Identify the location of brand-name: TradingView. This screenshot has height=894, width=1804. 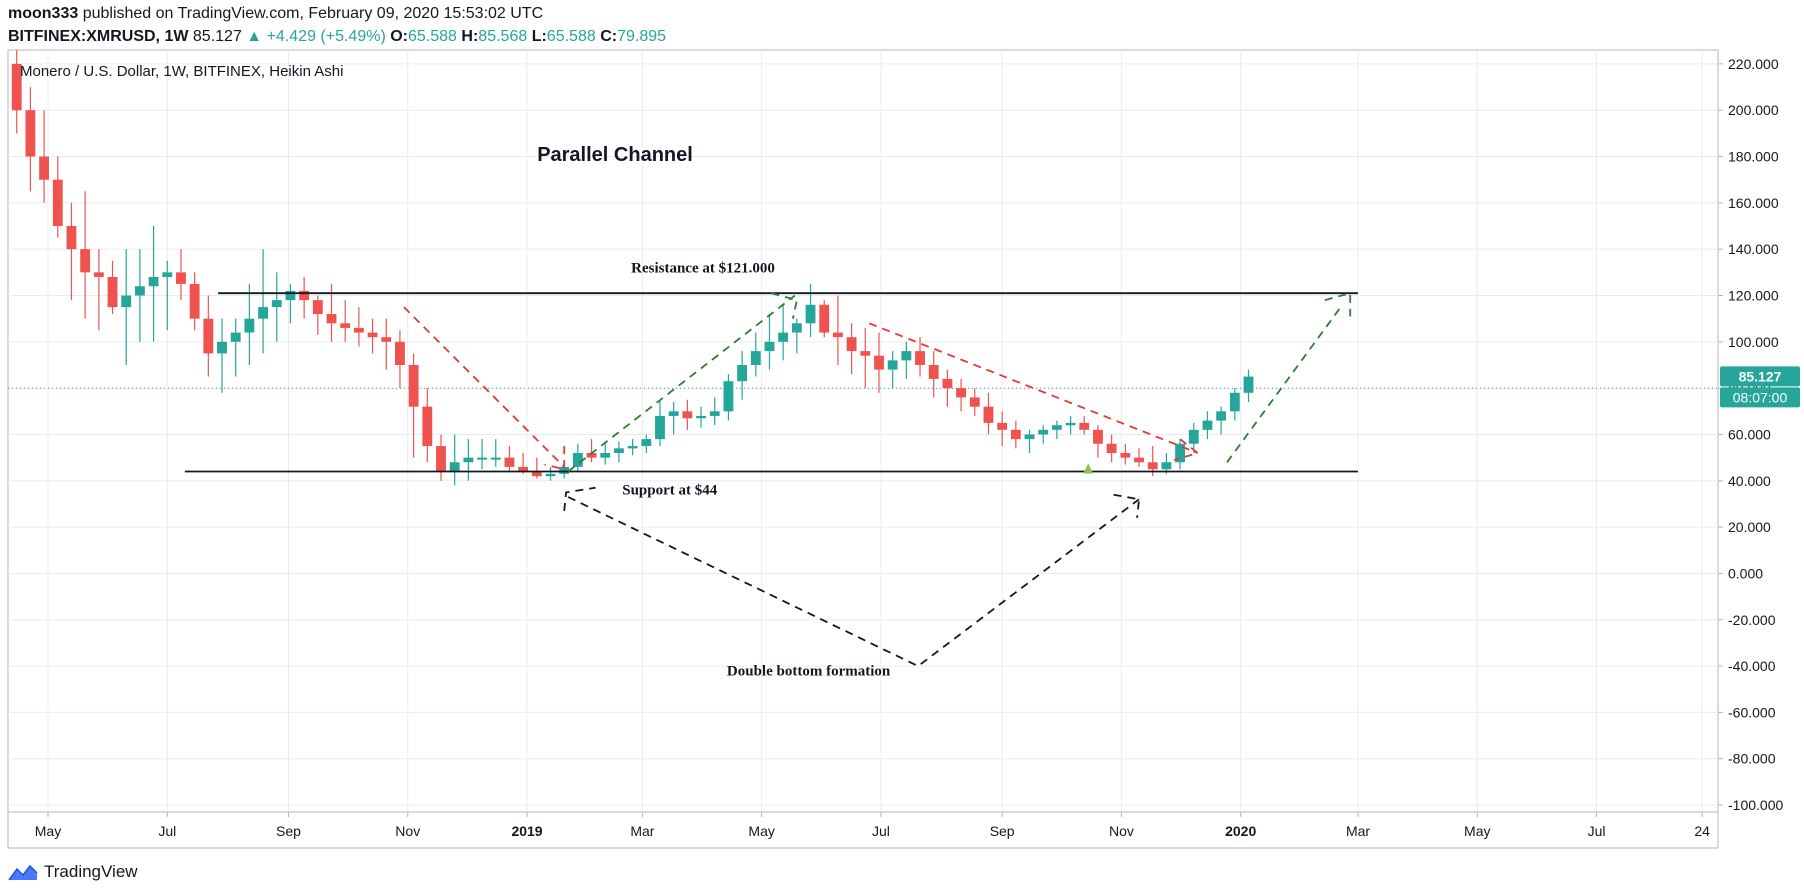
(91, 871).